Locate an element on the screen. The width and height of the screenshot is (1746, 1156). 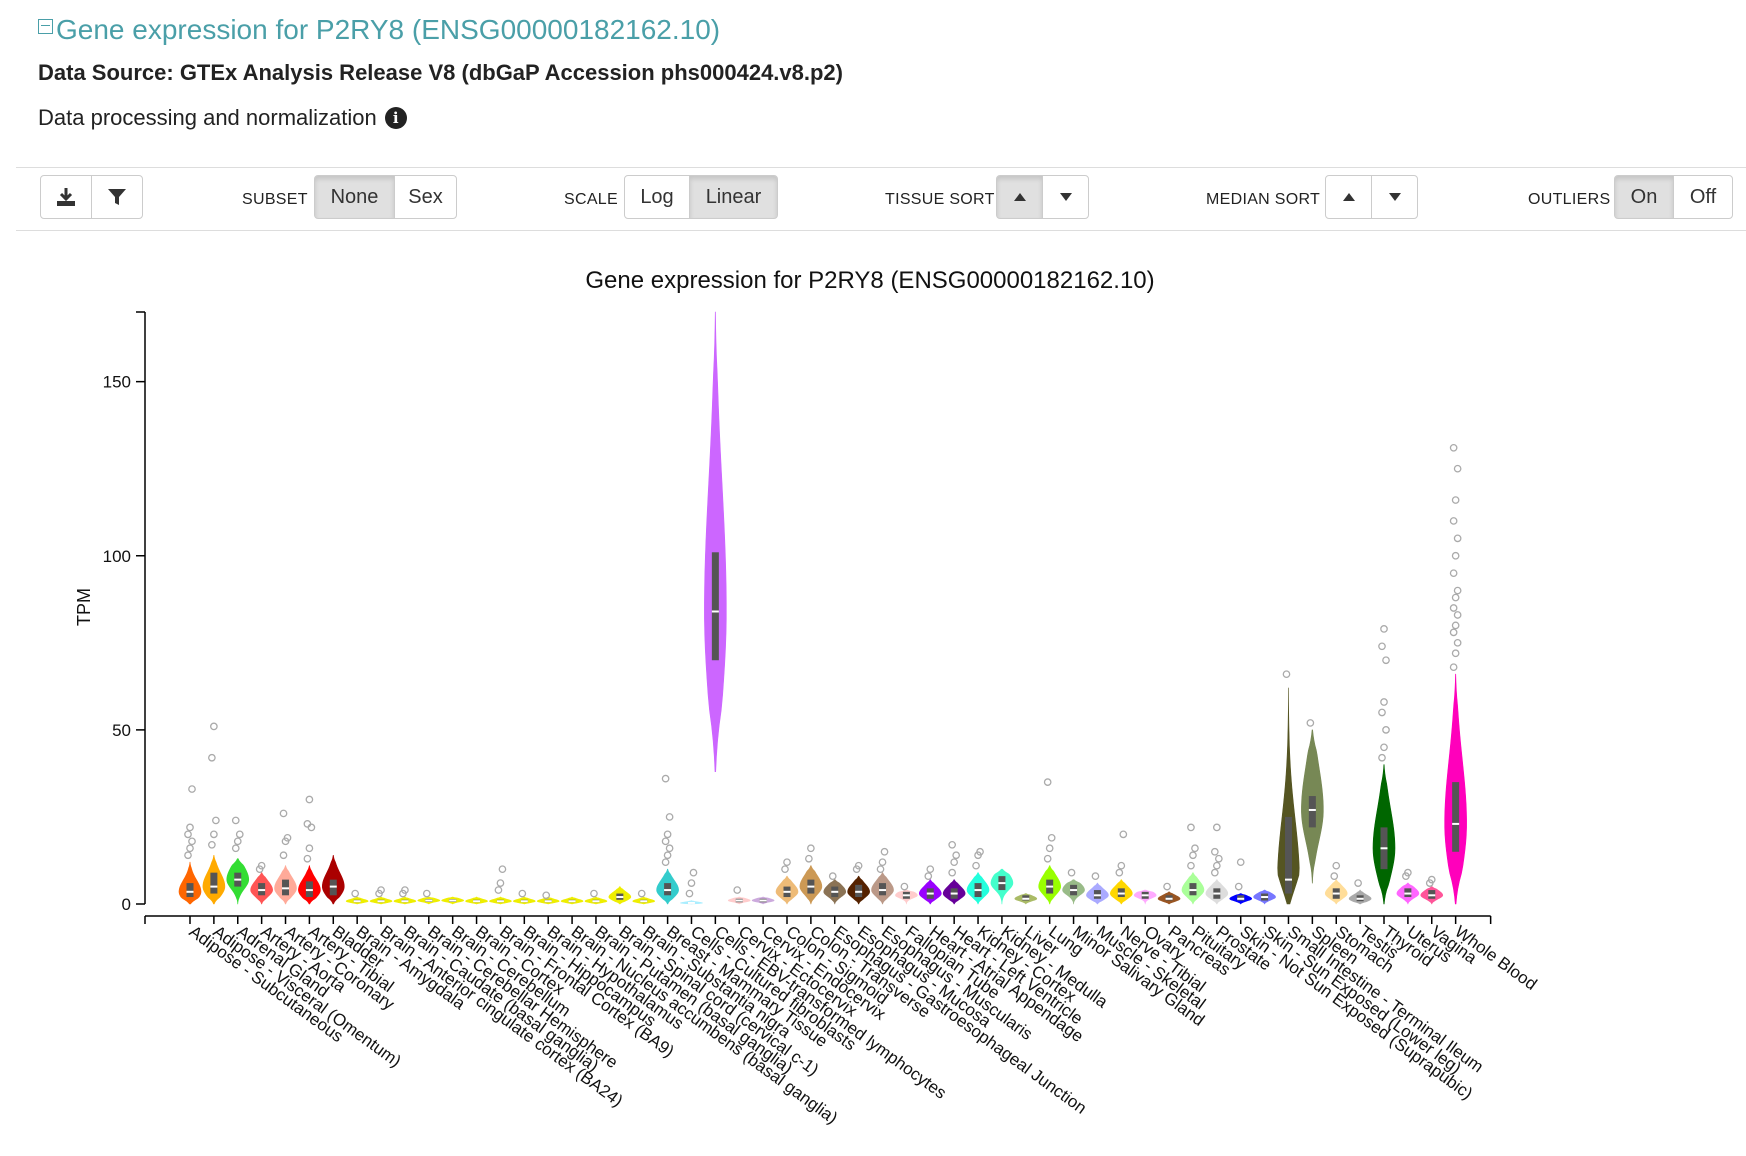
subset-sex-button: Sex is located at coordinates (425, 197).